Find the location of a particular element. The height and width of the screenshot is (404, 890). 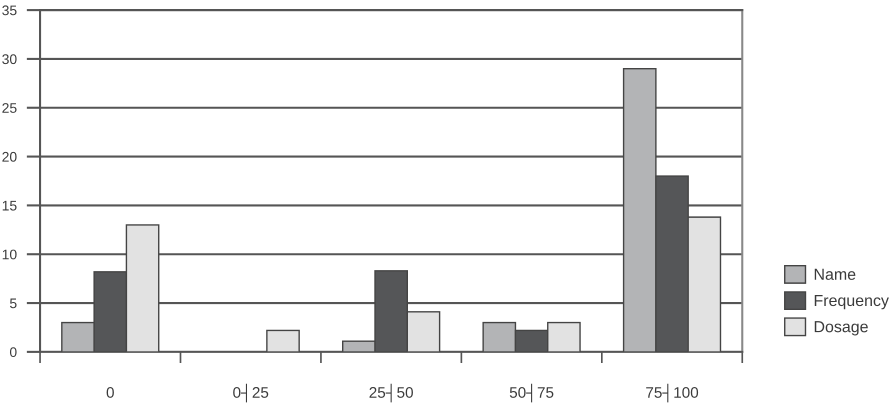

y-tick-label: 15 is located at coordinates (9, 205).